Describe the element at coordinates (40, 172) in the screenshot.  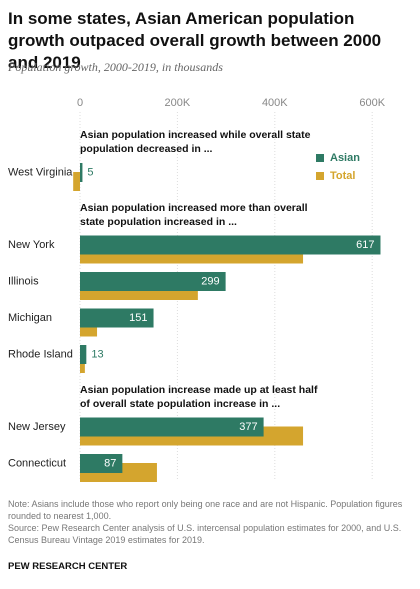
I see `y-tick-label: West Virginia` at that location.